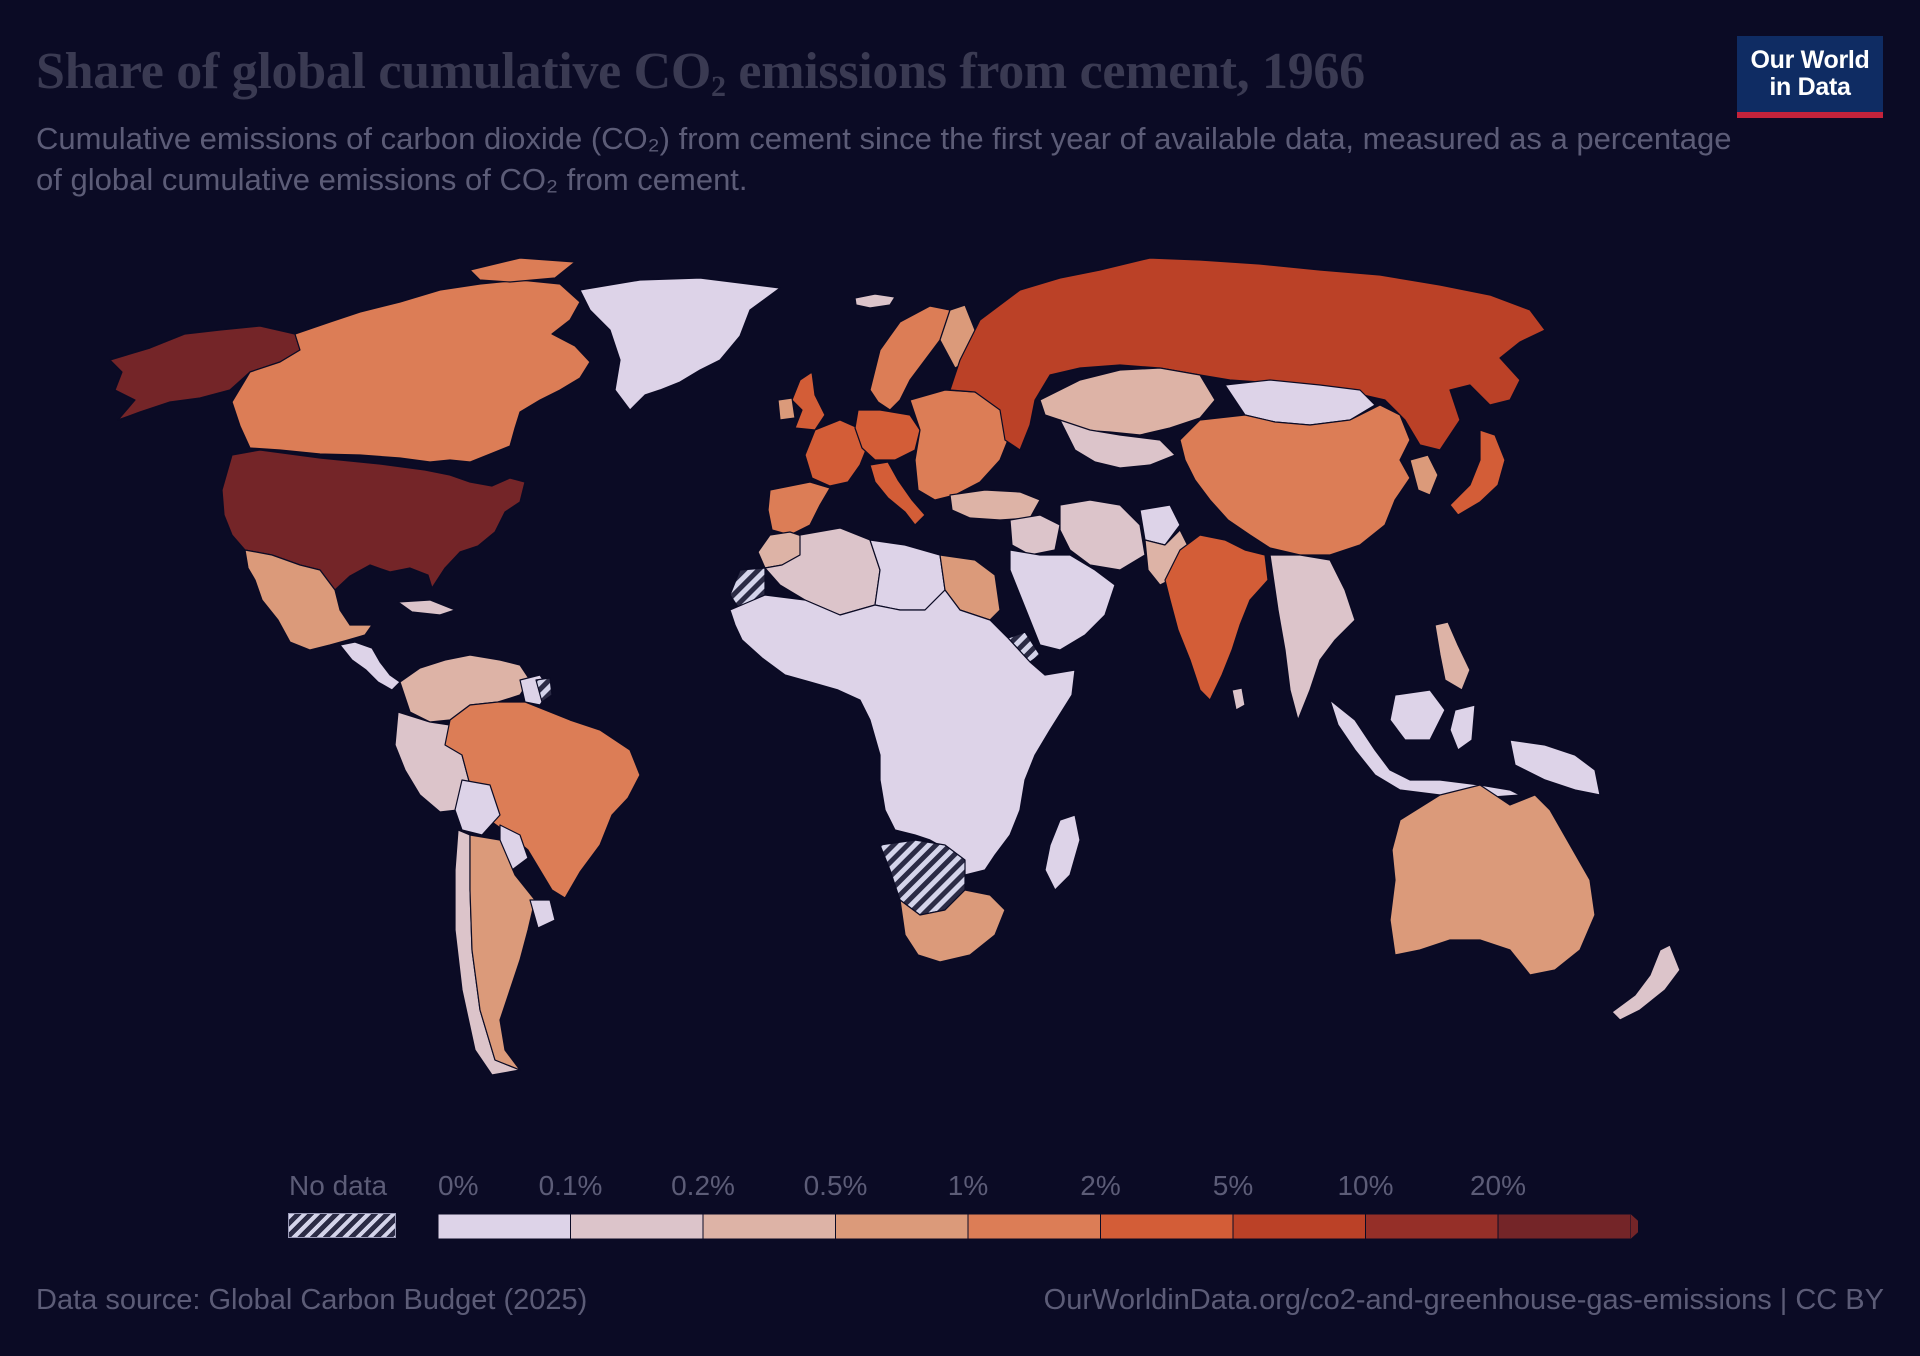 The image size is (1920, 1356). I want to click on region-new-guinea, so click(1555, 767).